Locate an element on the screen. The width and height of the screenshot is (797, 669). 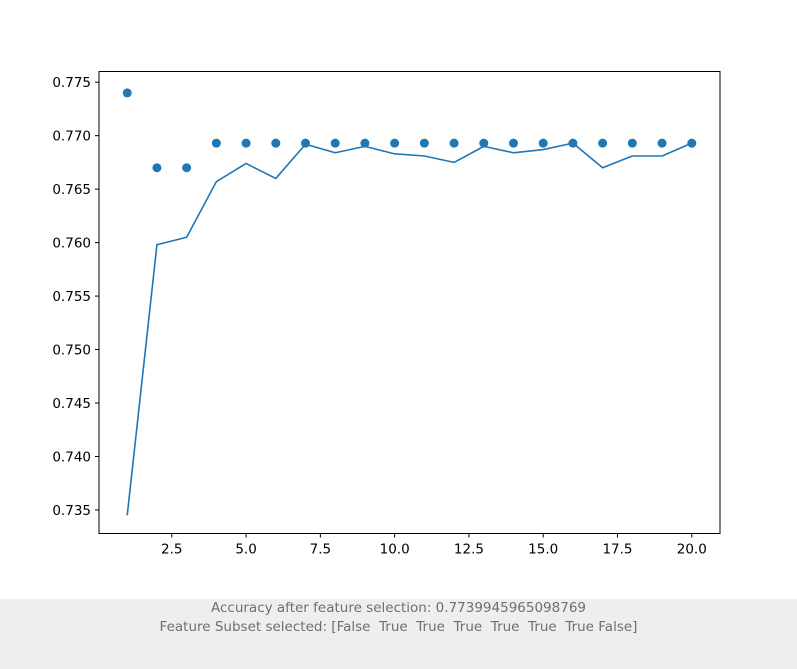
y-tick-label: 0.765 is located at coordinates (71, 190).